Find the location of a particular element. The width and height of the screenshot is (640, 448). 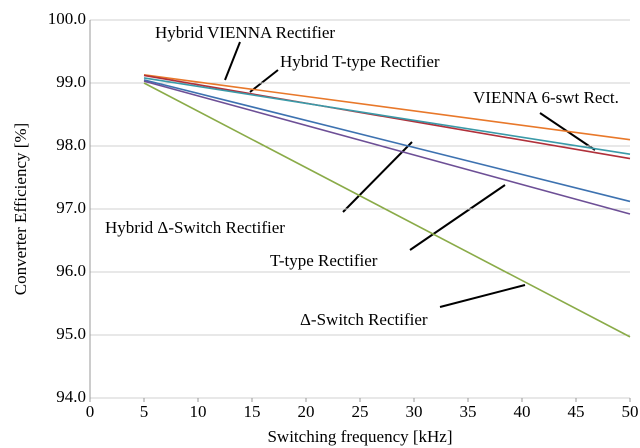

x-axis-title: Switching frequency [kHz] is located at coordinates (359, 436).